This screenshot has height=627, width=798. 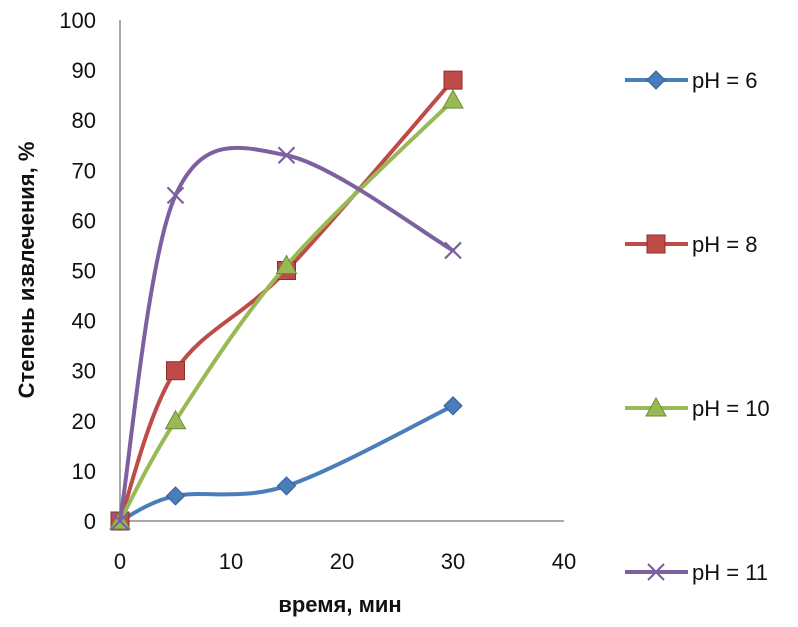 I want to click on legend-item: pH = 11, so click(x=696, y=572).